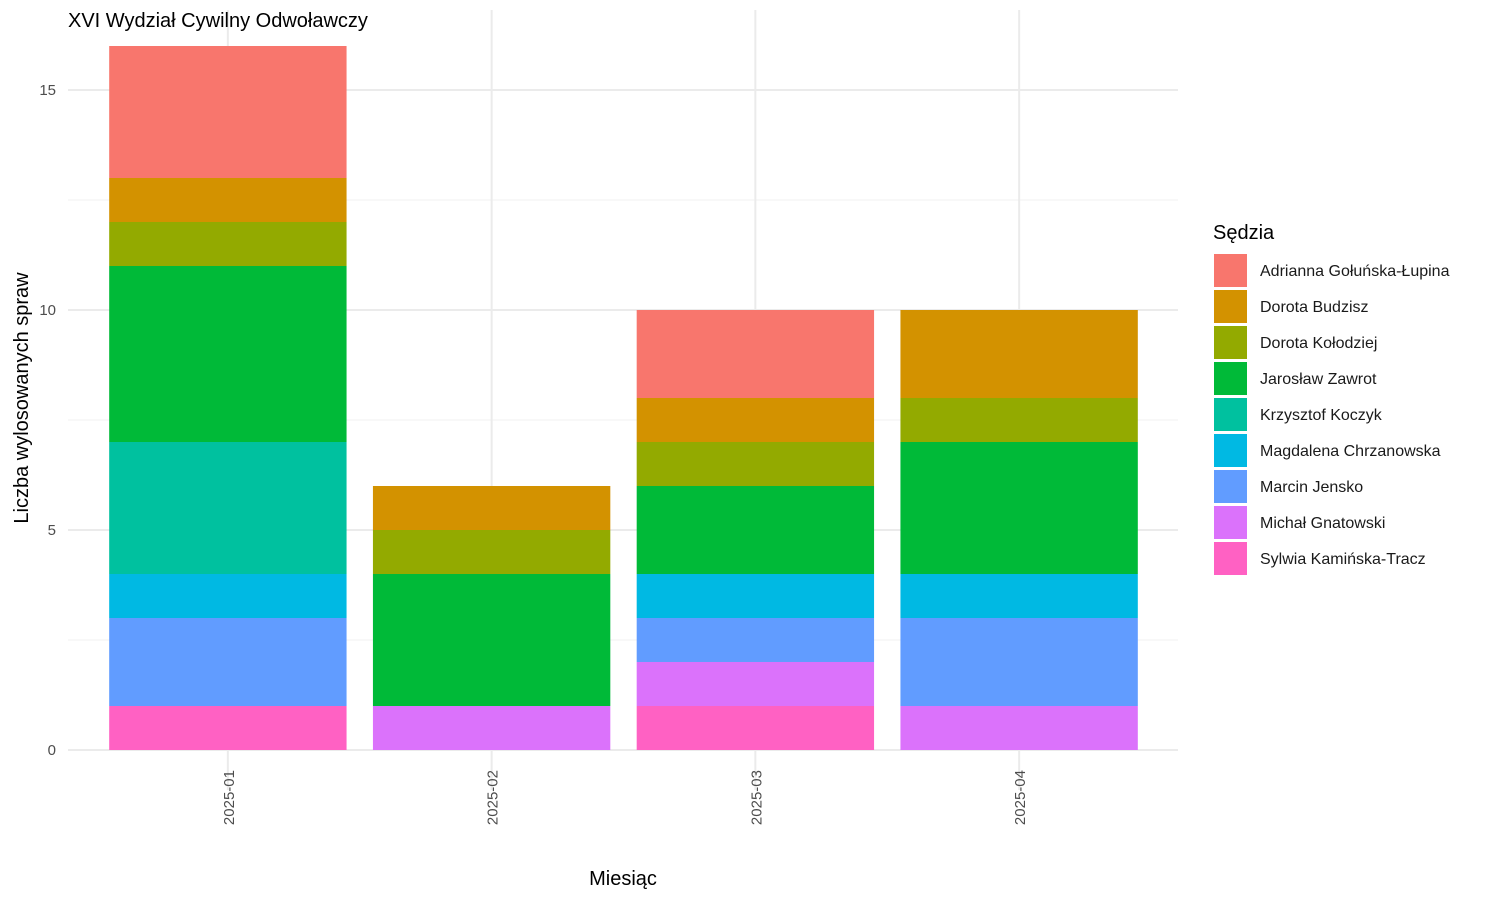  Describe the element at coordinates (47, 420) in the screenshot. I see `y-axis-ticks: 0 5 10 15` at that location.